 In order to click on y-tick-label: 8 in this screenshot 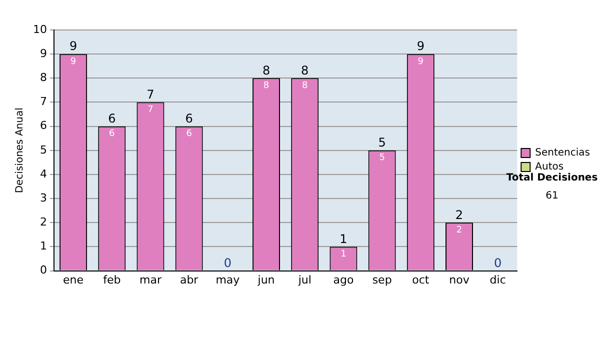, I will do `click(43, 77)`.